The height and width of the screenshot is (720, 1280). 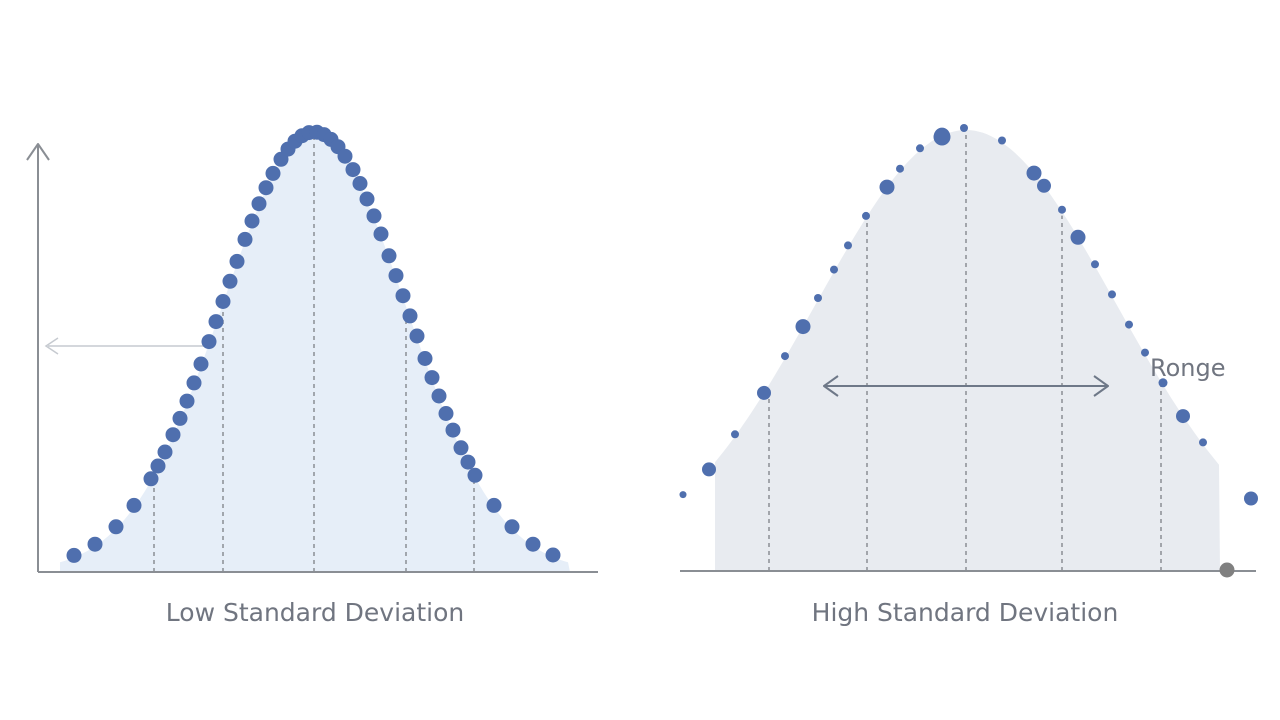 What do you see at coordinates (1227, 570) in the screenshot?
I see `high-sd-outlier-point` at bounding box center [1227, 570].